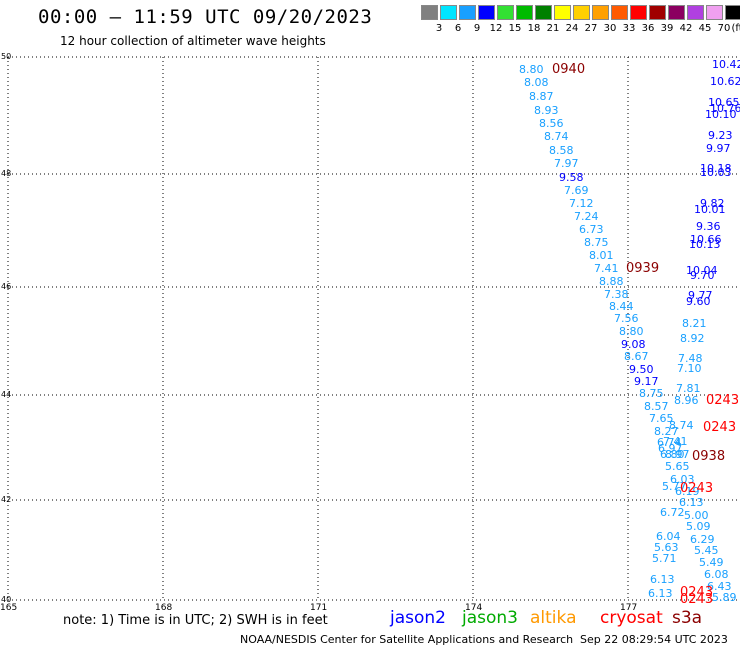 Image resolution: width=740 pixels, height=650 pixels. What do you see at coordinates (654, 639) in the screenshot?
I see `footer-timestamp: Sep 22 08:29:54 UTC 2023` at bounding box center [654, 639].